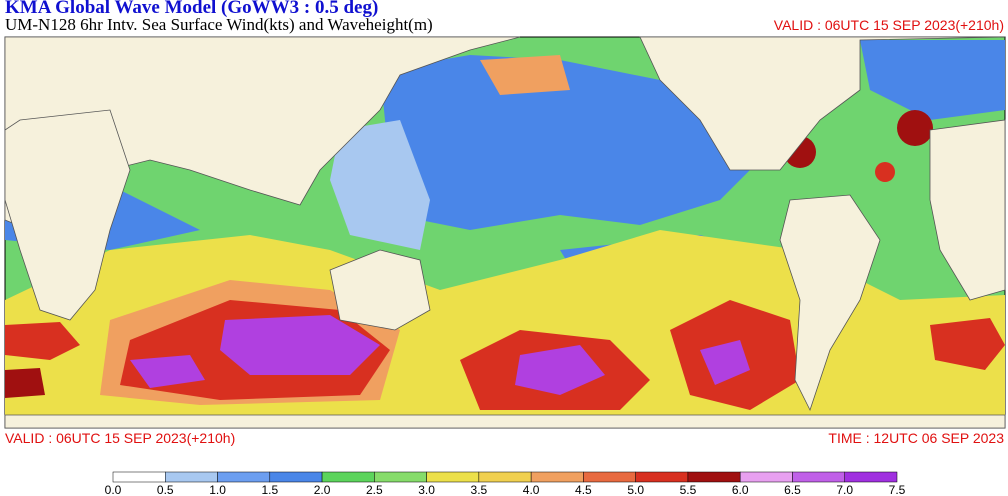  What do you see at coordinates (479, 489) in the screenshot?
I see `colorbar-label: 3.5` at bounding box center [479, 489].